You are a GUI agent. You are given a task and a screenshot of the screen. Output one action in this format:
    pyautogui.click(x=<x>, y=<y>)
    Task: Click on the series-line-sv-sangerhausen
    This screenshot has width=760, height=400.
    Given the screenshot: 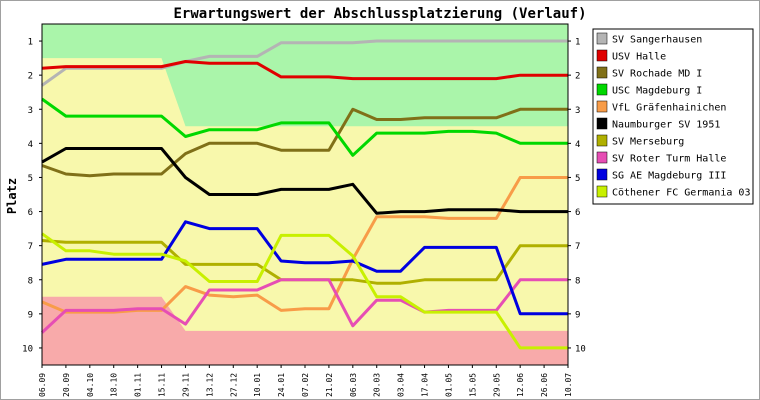 What is the action you would take?
    pyautogui.click(x=304, y=63)
    